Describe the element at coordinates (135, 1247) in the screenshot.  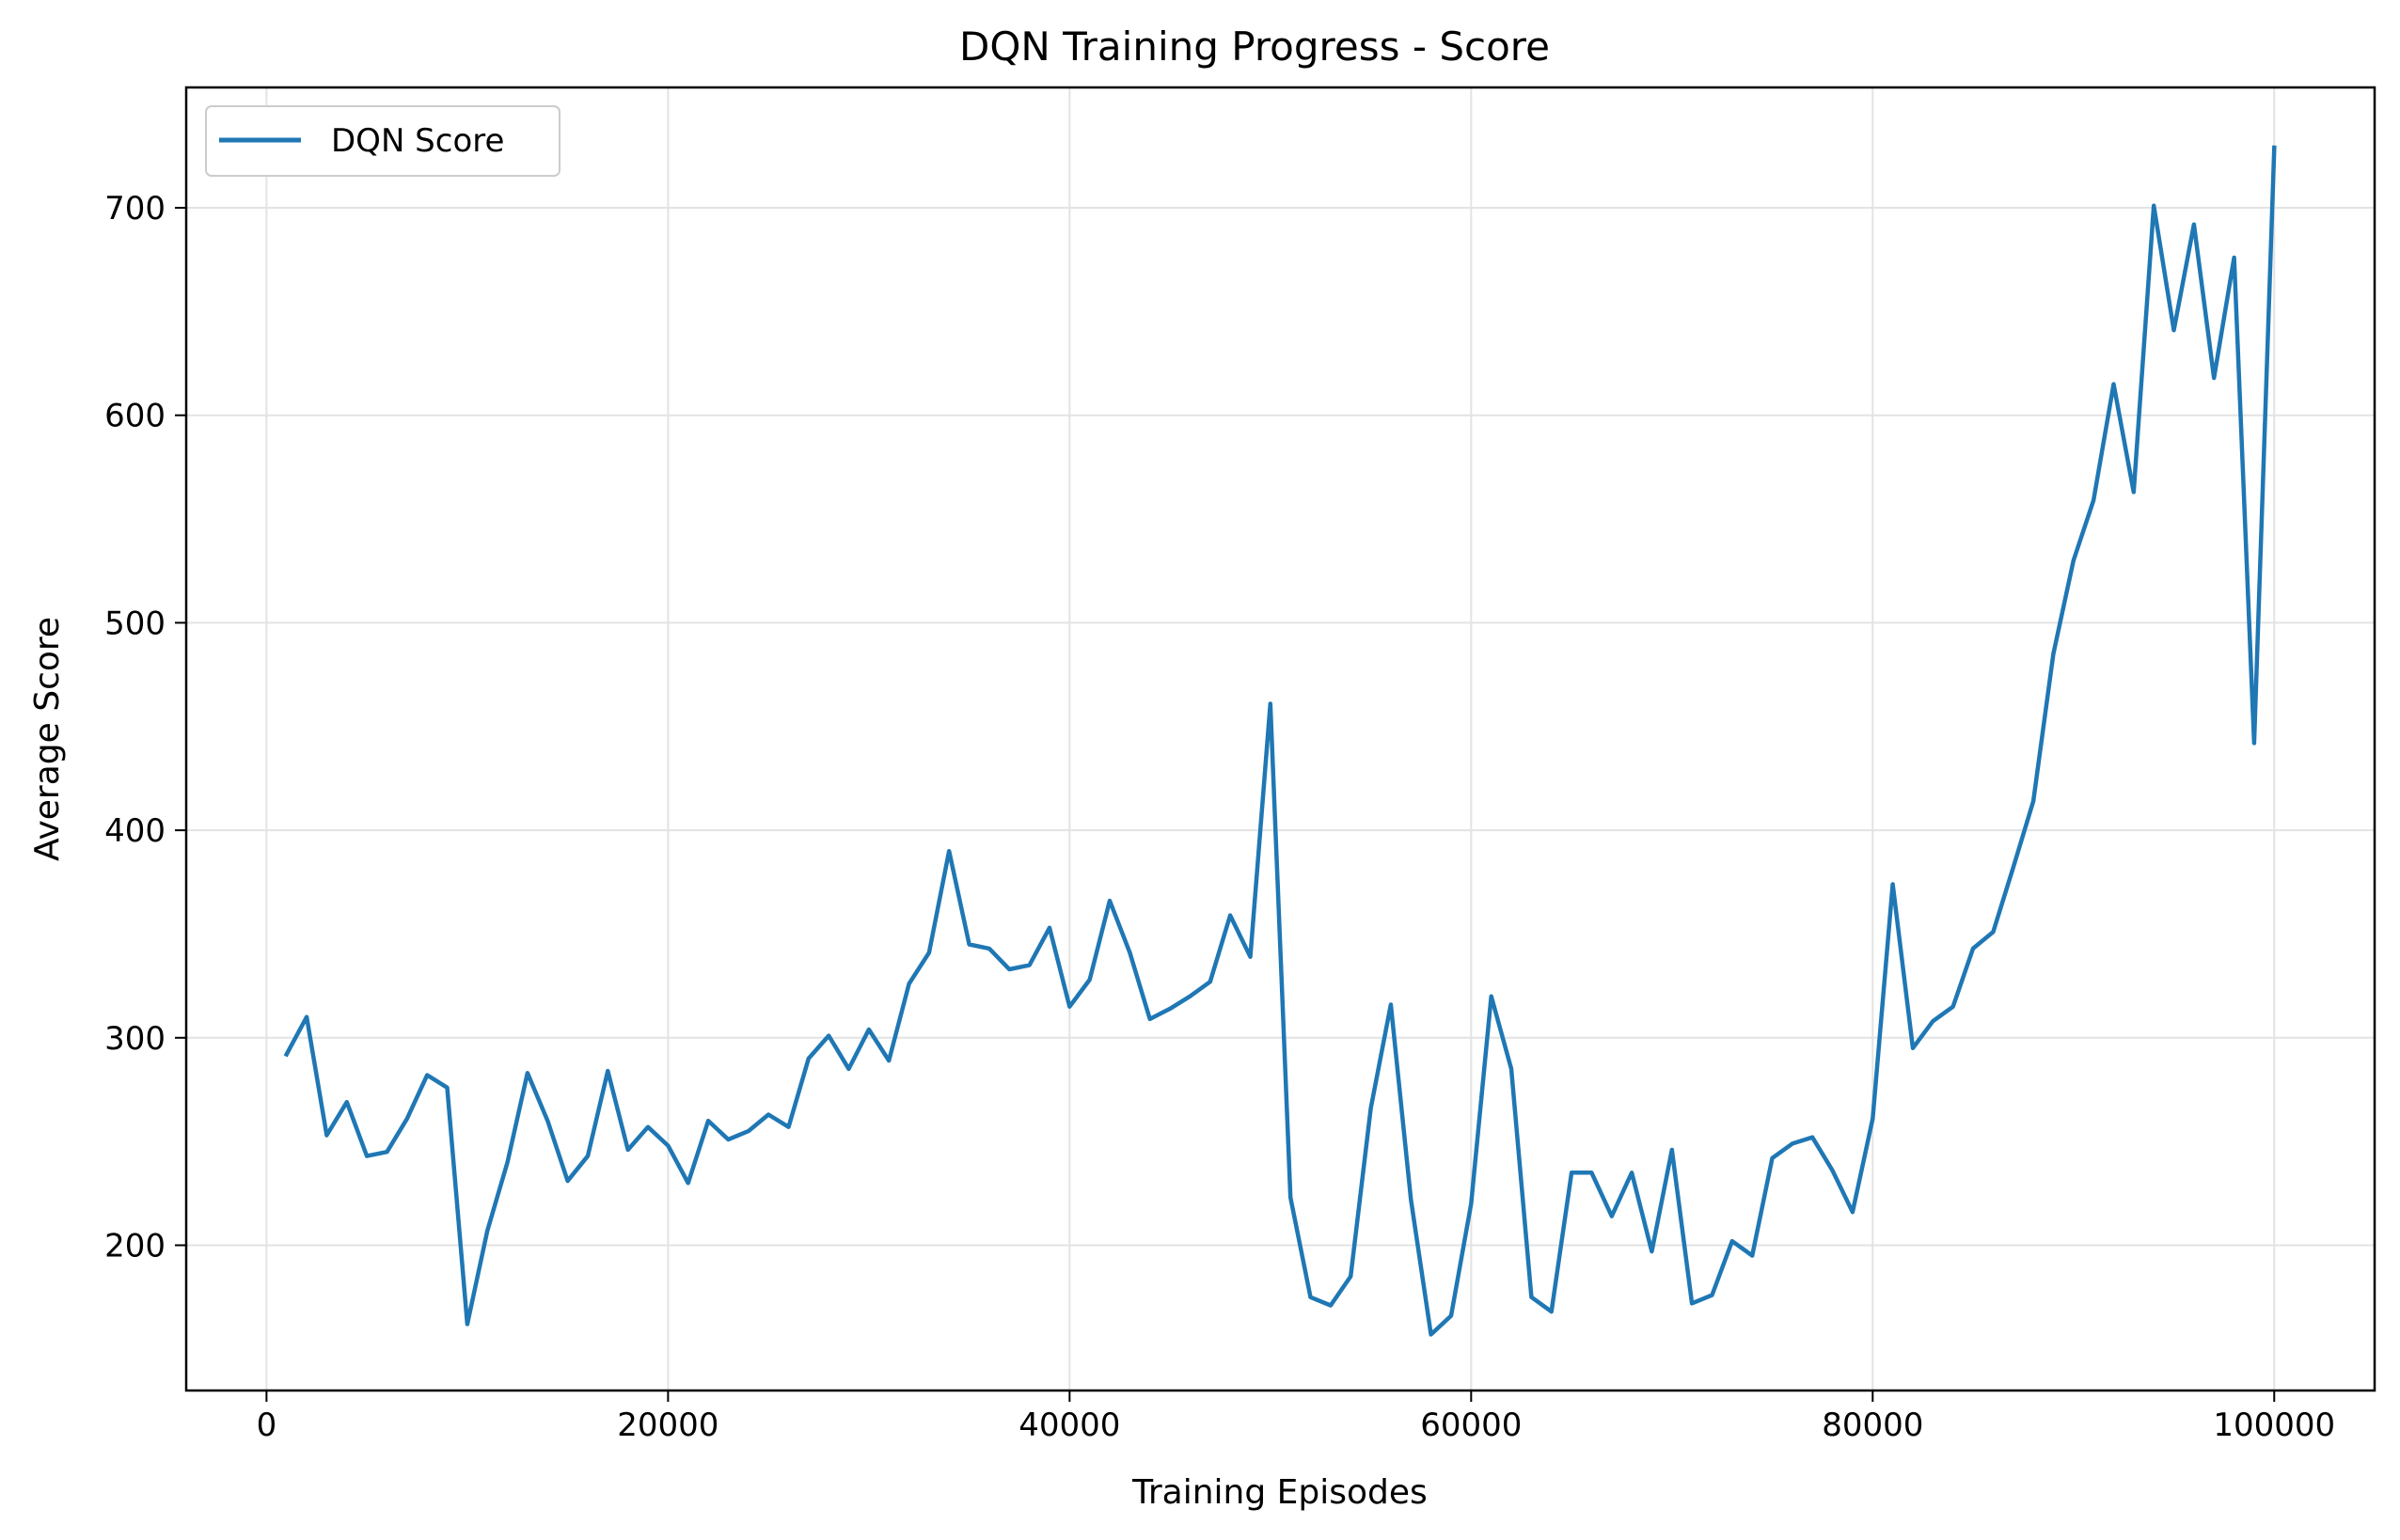
I see `y-tick-label: 200` at that location.